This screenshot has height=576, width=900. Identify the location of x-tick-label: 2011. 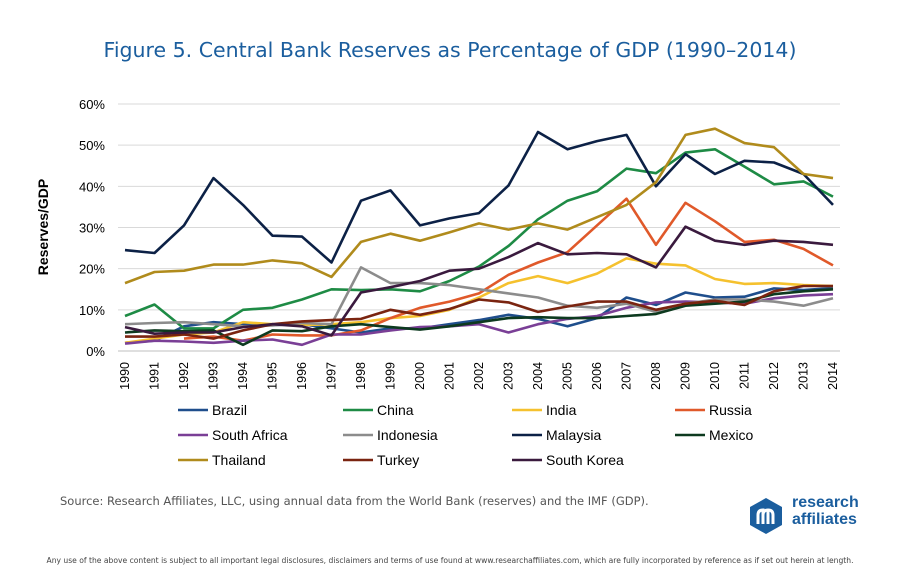
(745, 375).